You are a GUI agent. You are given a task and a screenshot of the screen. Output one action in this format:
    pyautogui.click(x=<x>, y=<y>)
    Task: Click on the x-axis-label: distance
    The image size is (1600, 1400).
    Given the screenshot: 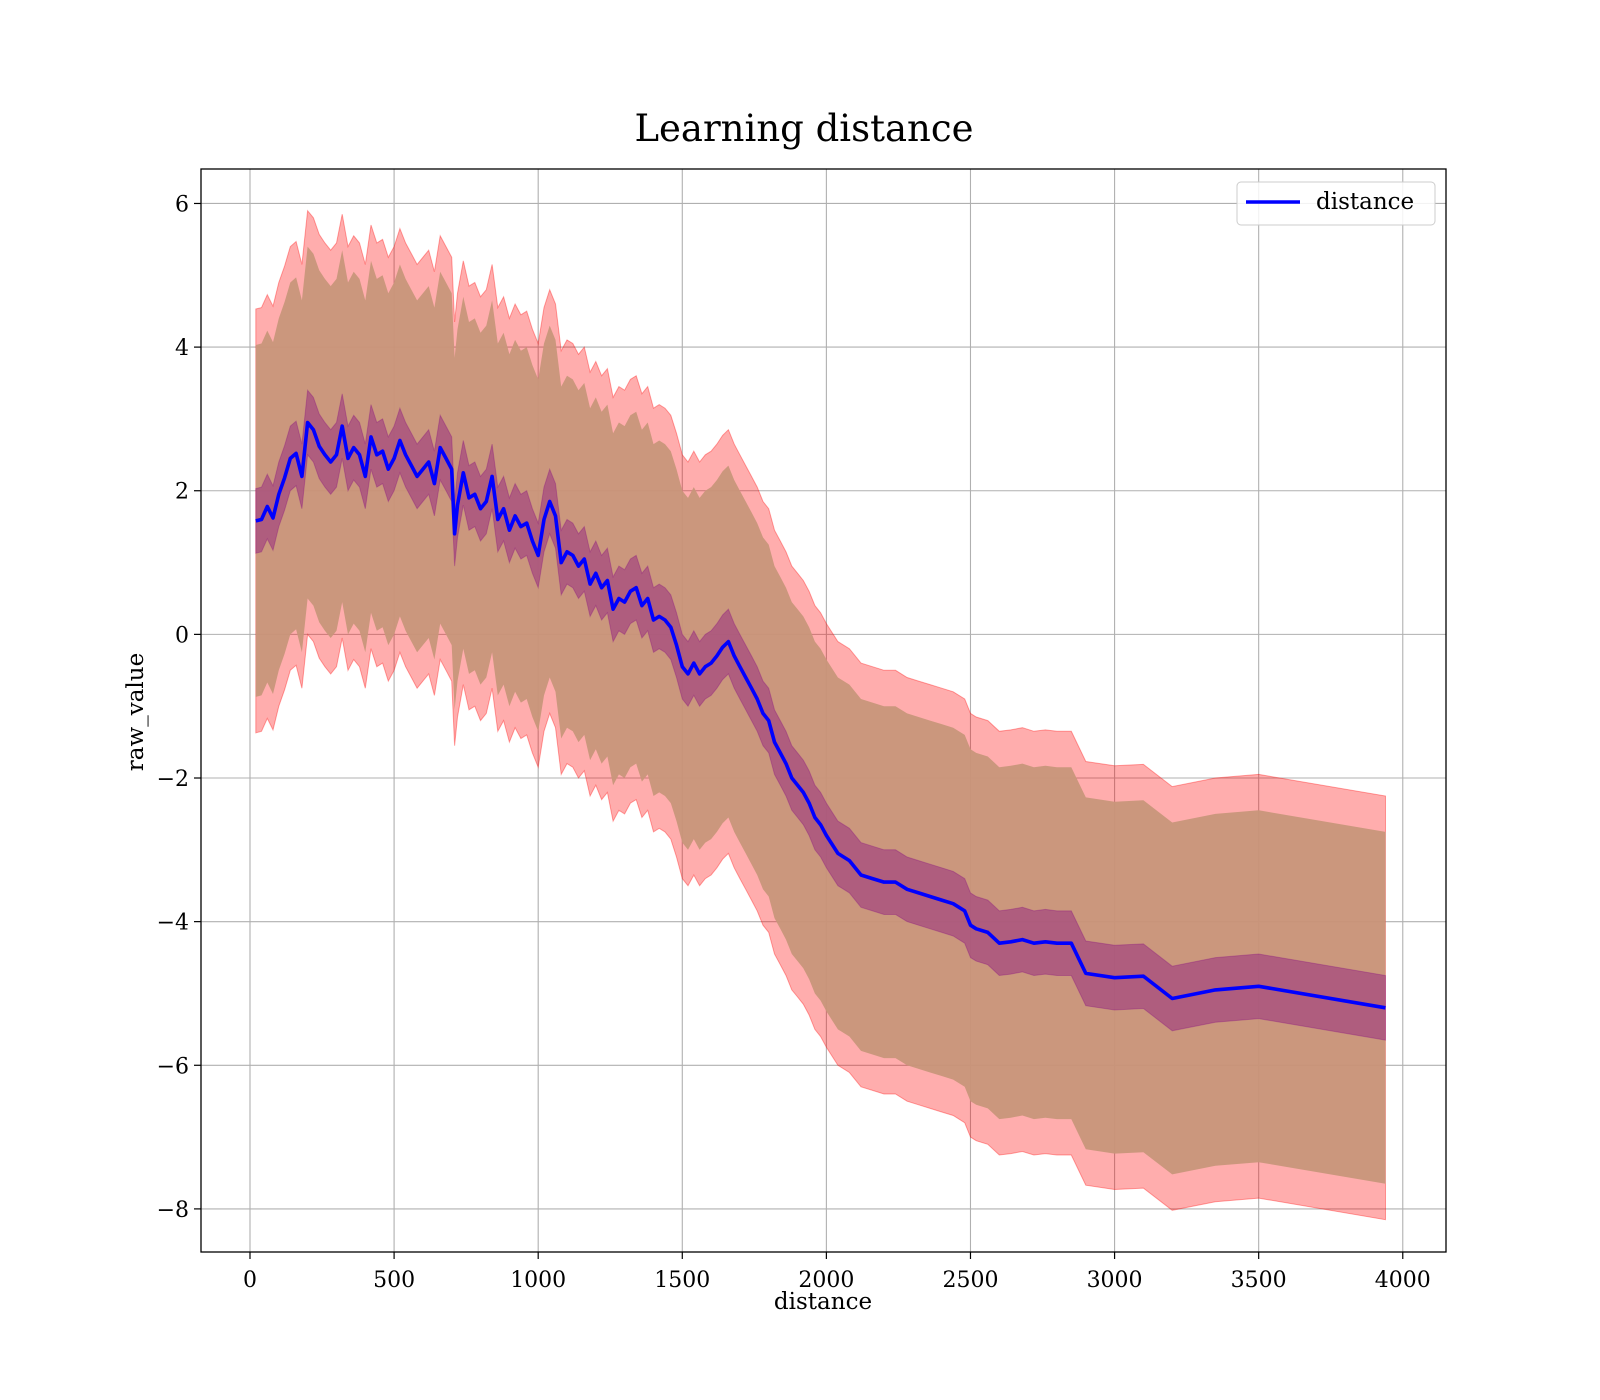 What is the action you would take?
    pyautogui.click(x=823, y=1302)
    